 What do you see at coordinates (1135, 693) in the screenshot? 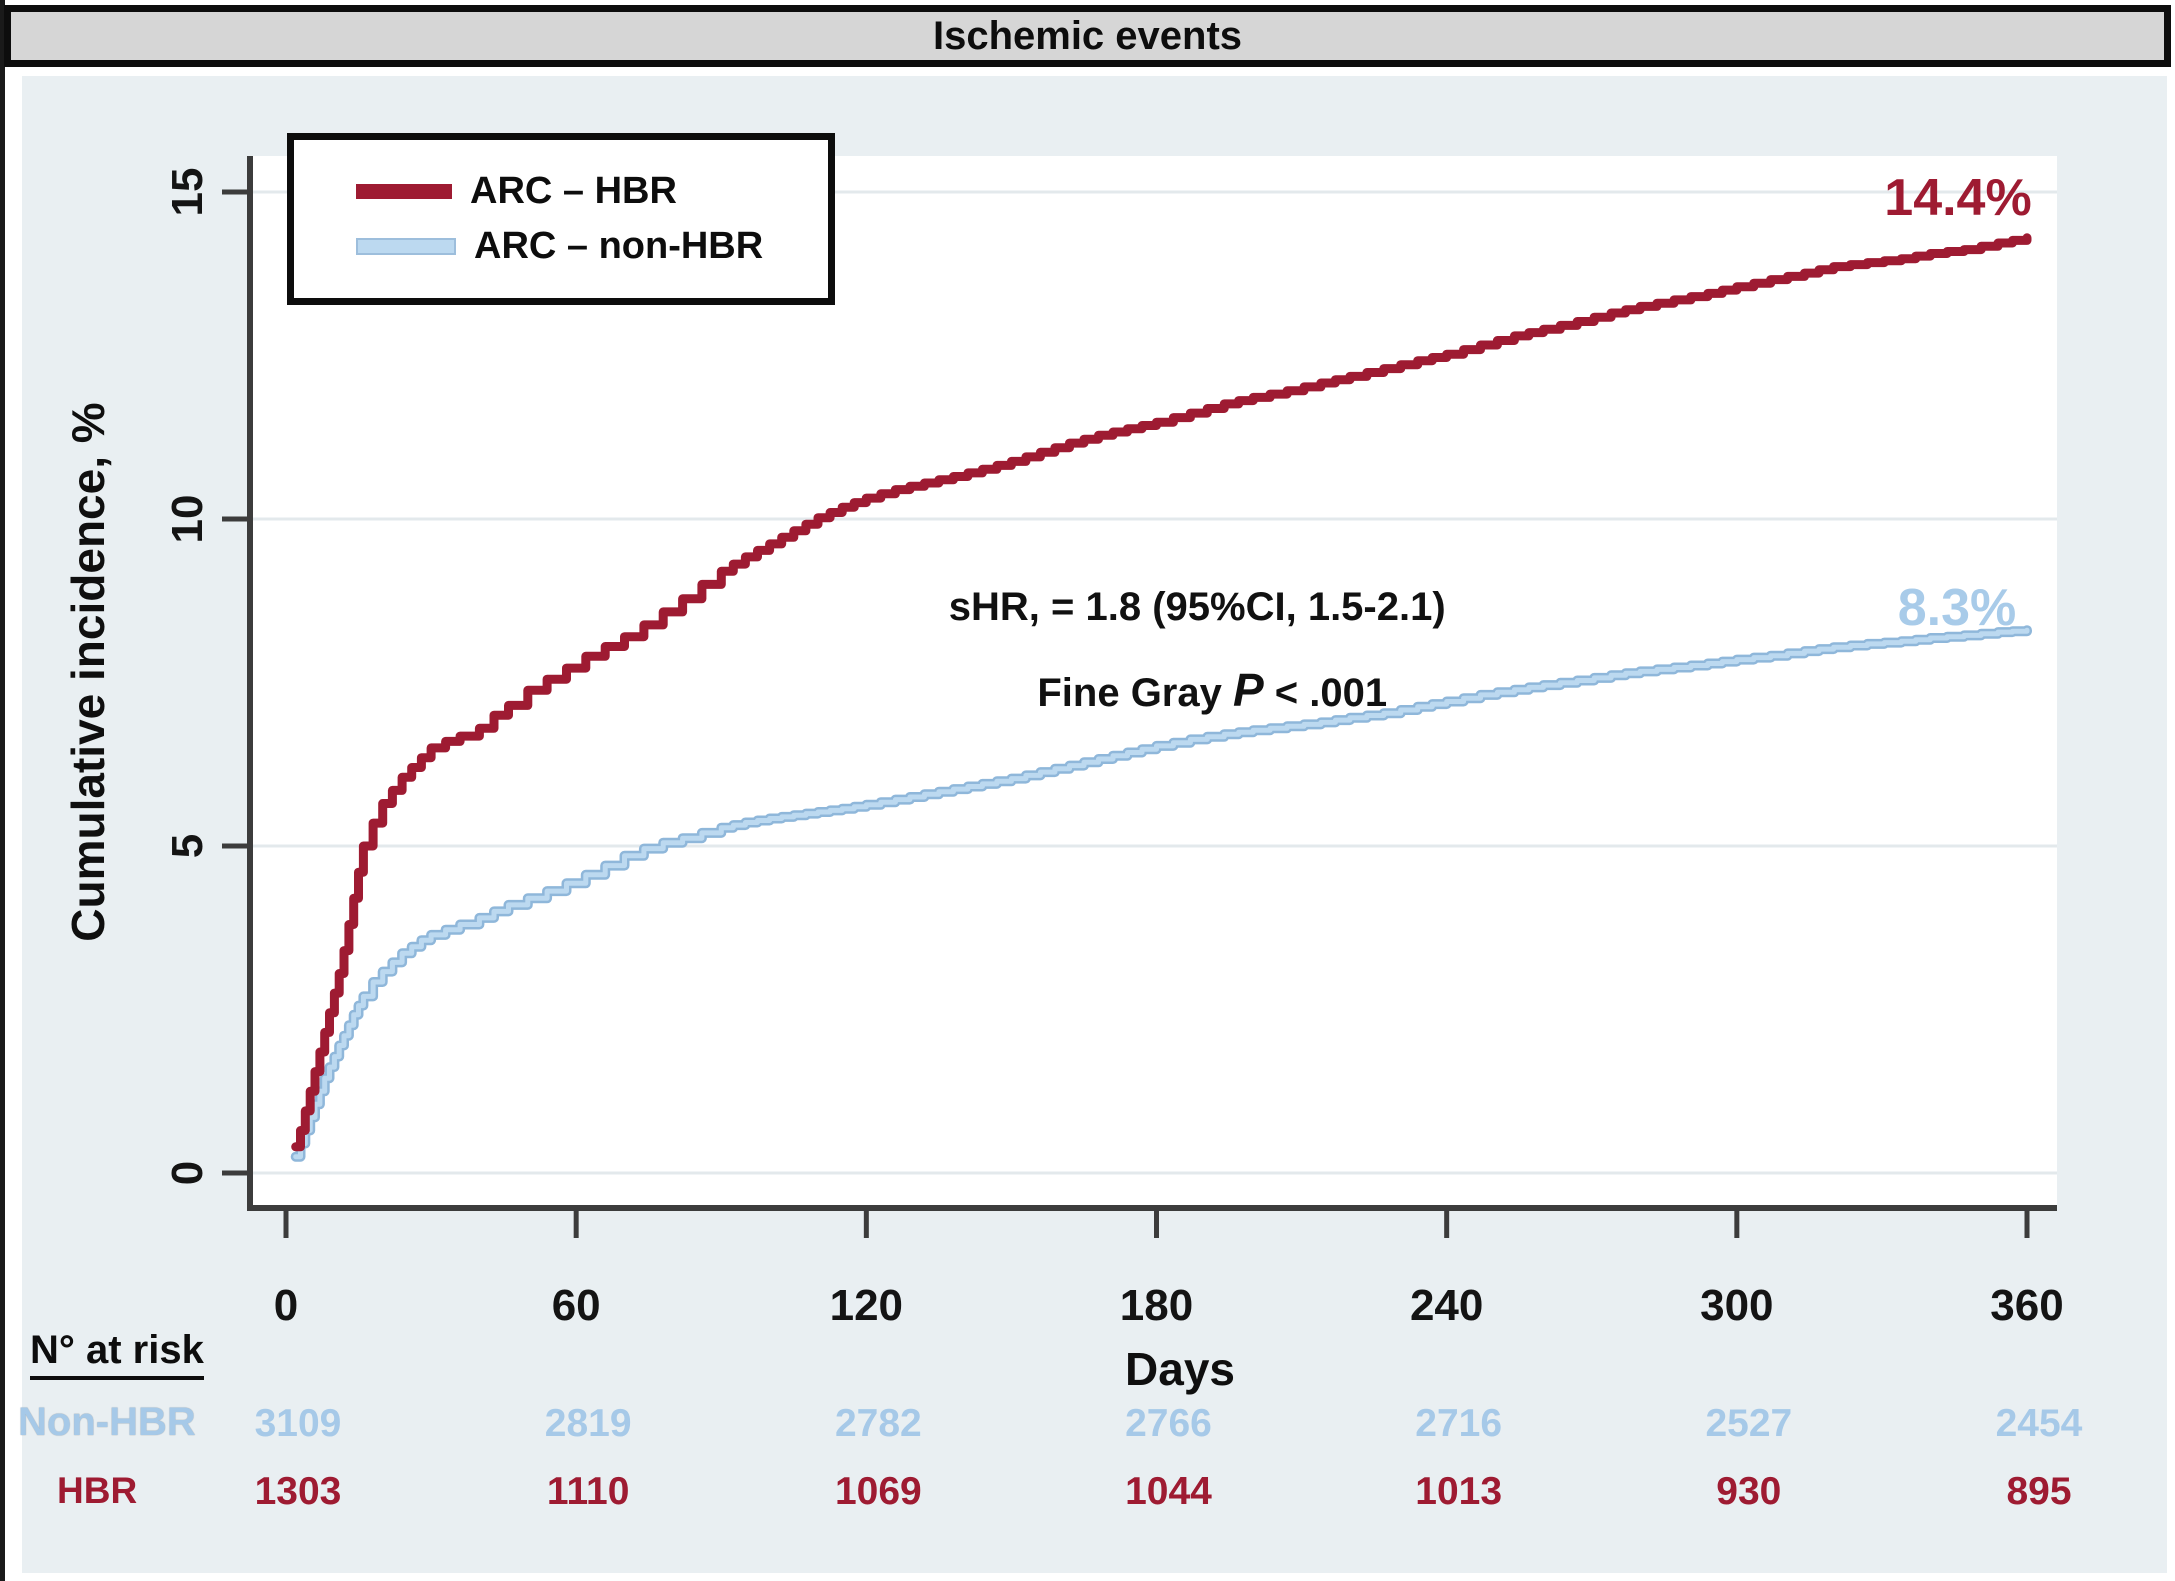
I see `fine-gray-text: Fine Gray` at bounding box center [1135, 693].